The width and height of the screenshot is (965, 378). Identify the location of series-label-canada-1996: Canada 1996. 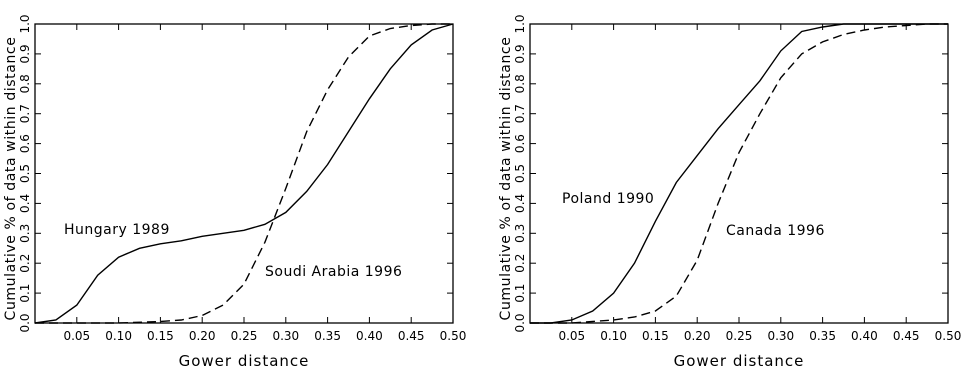
(775, 231).